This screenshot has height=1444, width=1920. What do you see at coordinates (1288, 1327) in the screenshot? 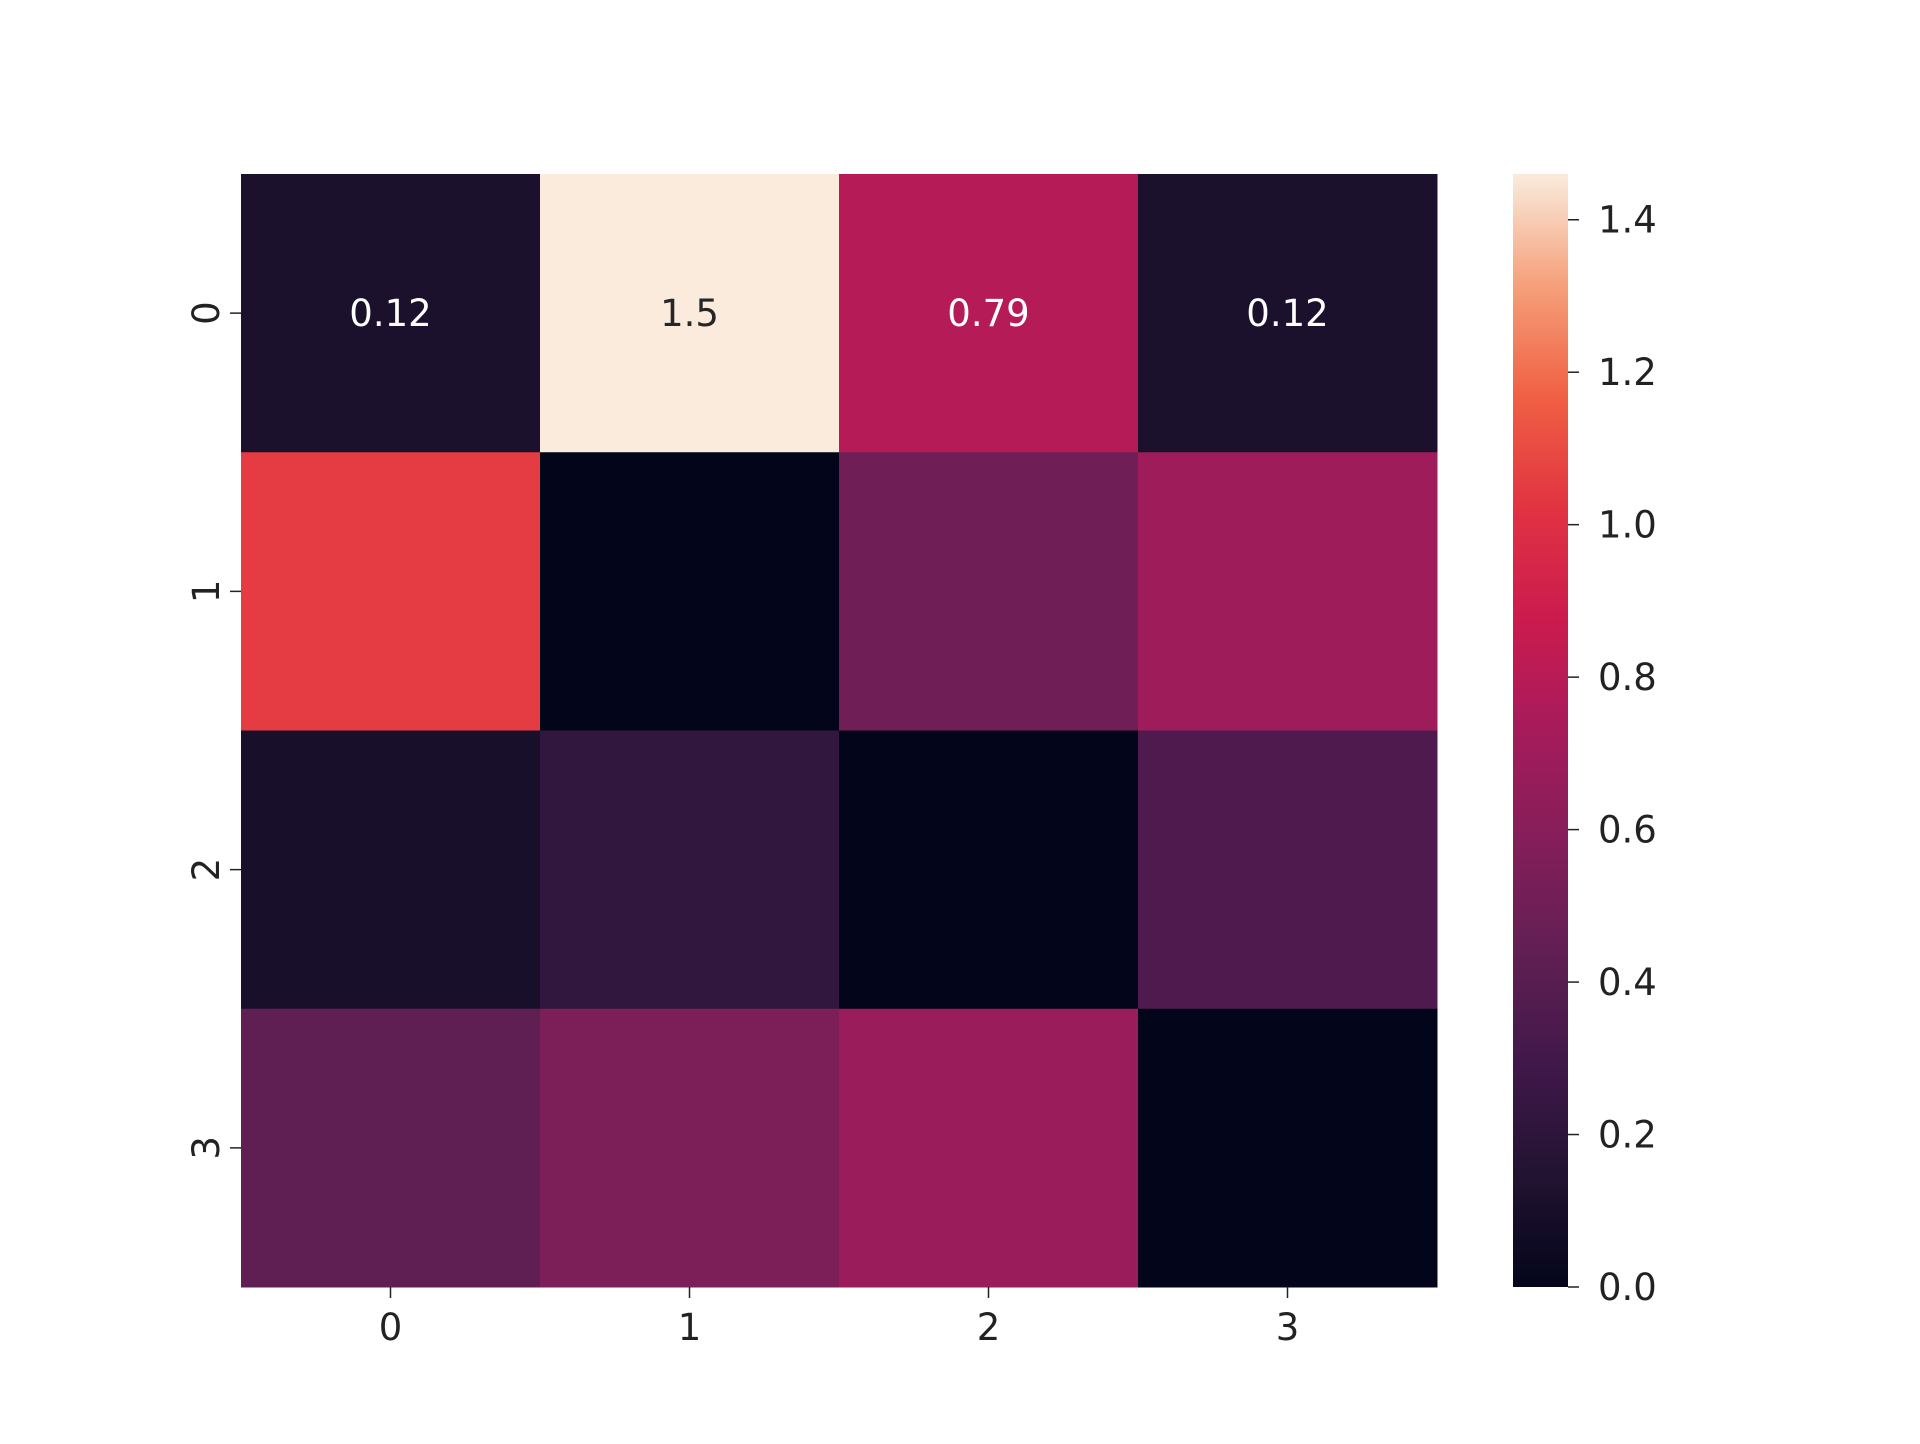
I see `x-tick-label: 3` at bounding box center [1288, 1327].